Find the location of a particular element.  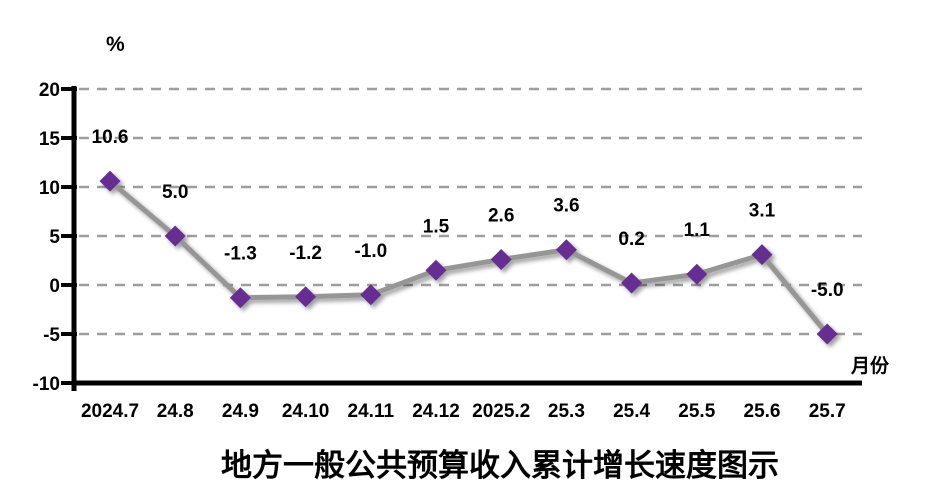

x-tick-label: 25.7 is located at coordinates (827, 411).